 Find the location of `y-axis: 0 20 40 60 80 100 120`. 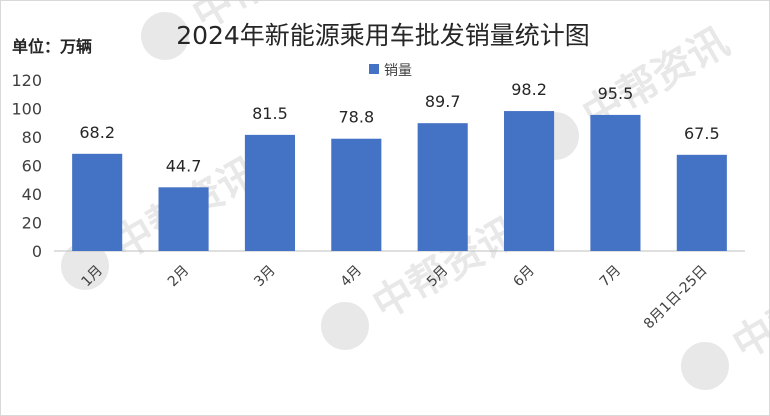

y-axis: 0 20 40 60 80 100 120 is located at coordinates (26, 166).